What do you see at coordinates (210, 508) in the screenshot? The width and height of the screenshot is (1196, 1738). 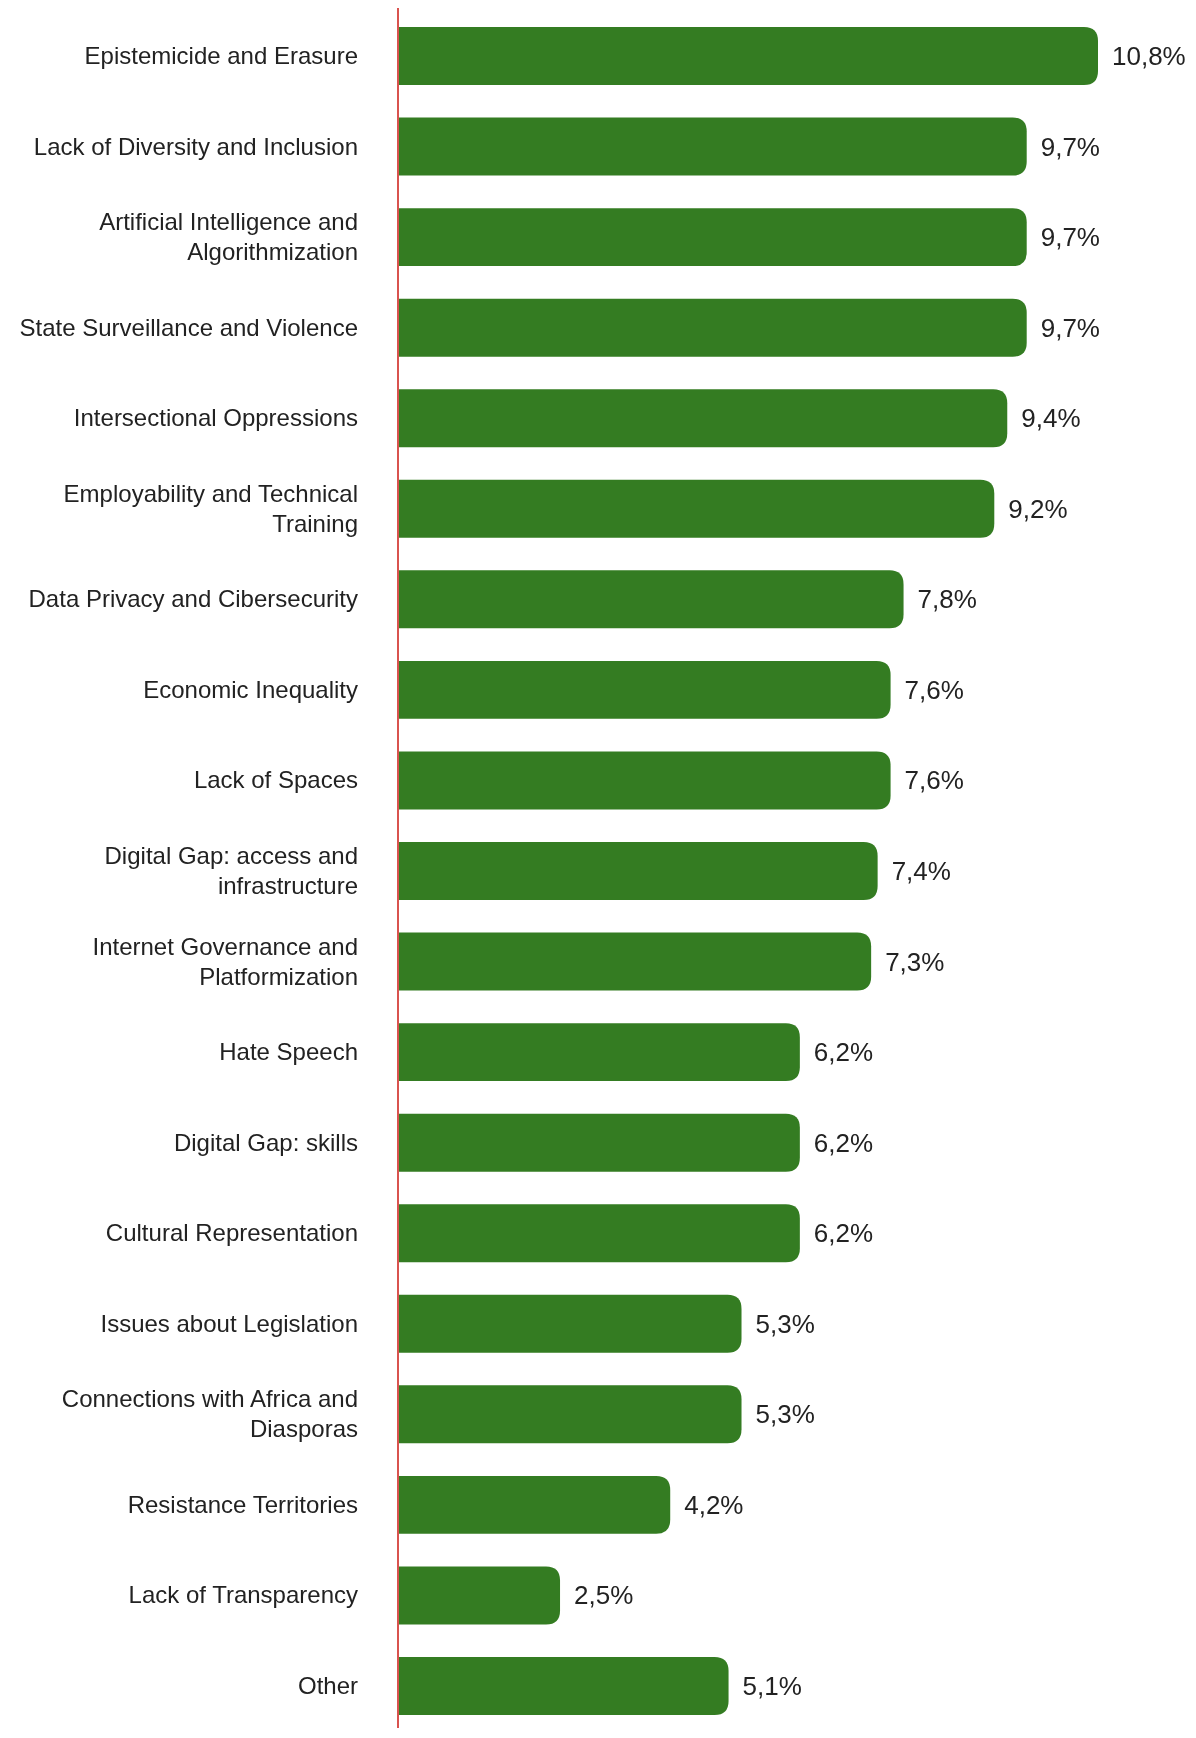 I see `y-tick-label: Employability and Technical Training` at bounding box center [210, 508].